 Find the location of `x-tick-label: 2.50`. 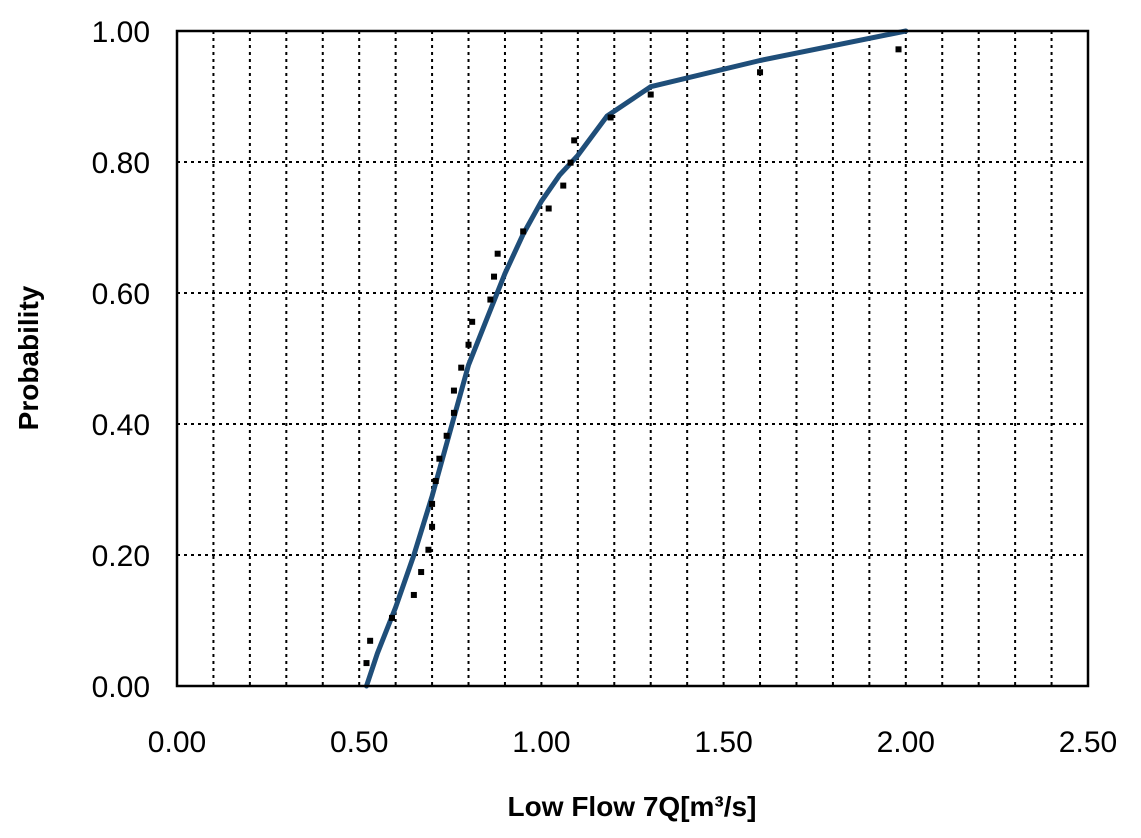

x-tick-label: 2.50 is located at coordinates (1088, 742).